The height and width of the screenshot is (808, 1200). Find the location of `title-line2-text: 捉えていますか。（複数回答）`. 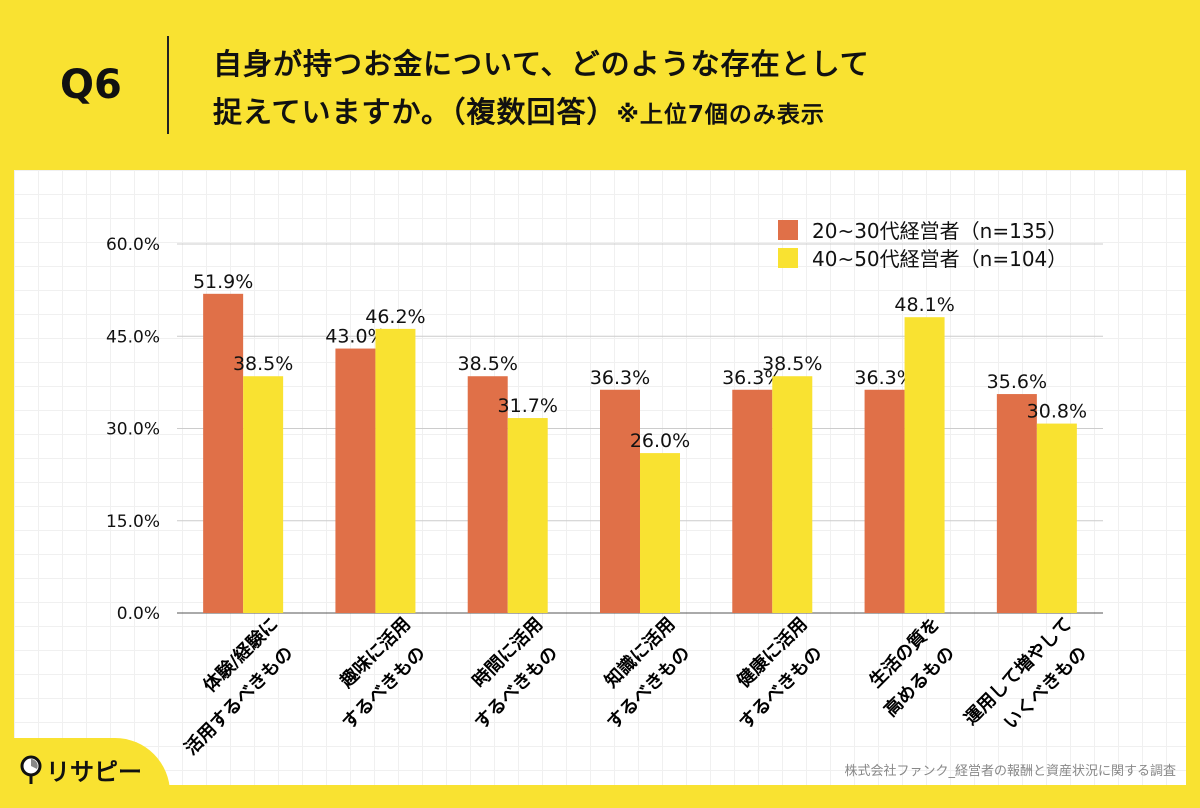

title-line2-text: 捉えていますか。（複数回答） is located at coordinates (415, 112).